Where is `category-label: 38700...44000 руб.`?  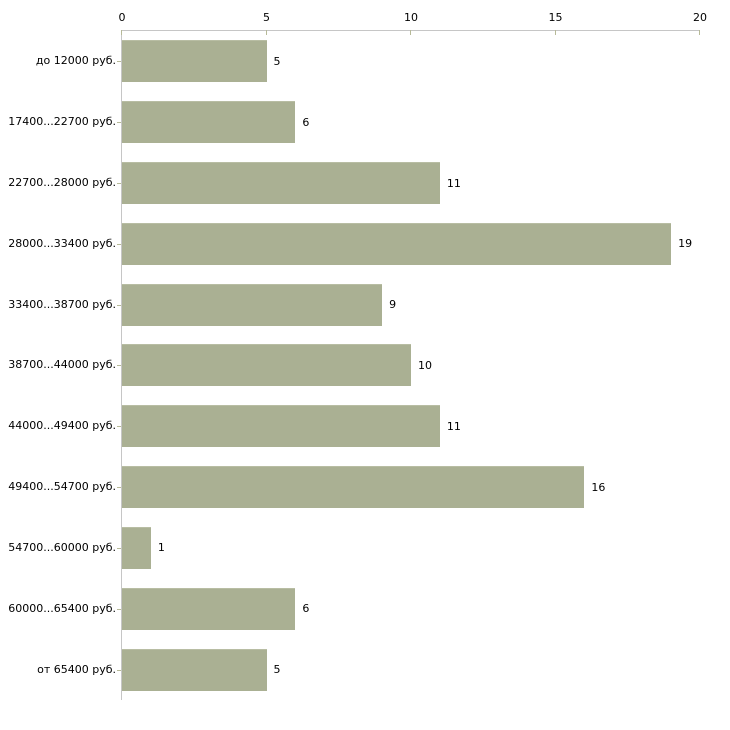 category-label: 38700...44000 руб. is located at coordinates (62, 365).